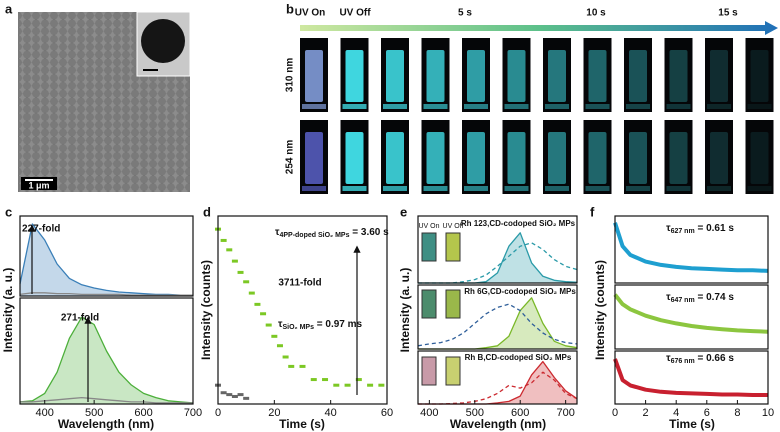  What do you see at coordinates (453, 226) in the screenshot?
I see `inset-label: UV Off` at bounding box center [453, 226].